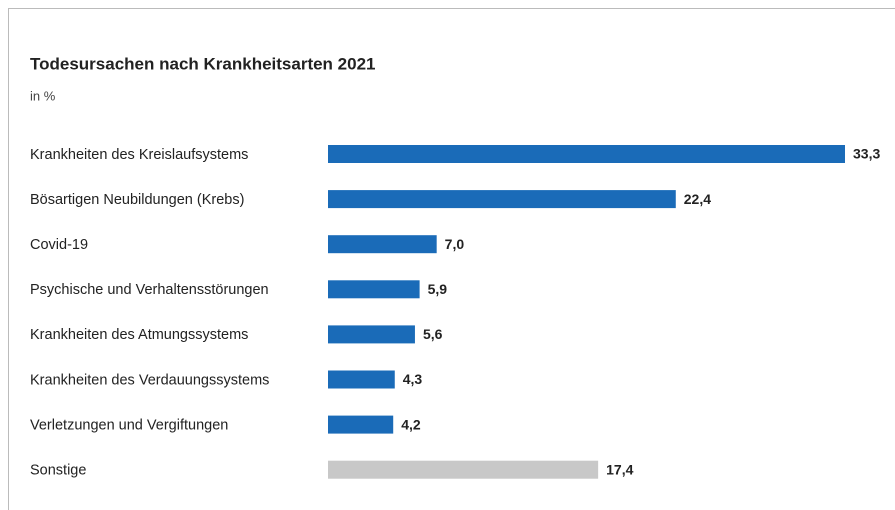 The width and height of the screenshot is (895, 510). I want to click on category-label: Sonstige, so click(58, 471).